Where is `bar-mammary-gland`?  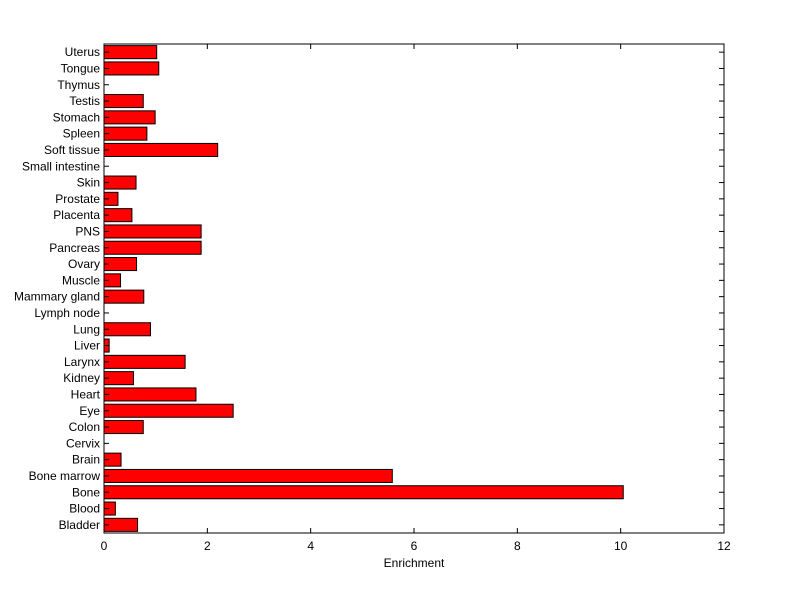
bar-mammary-gland is located at coordinates (124, 296).